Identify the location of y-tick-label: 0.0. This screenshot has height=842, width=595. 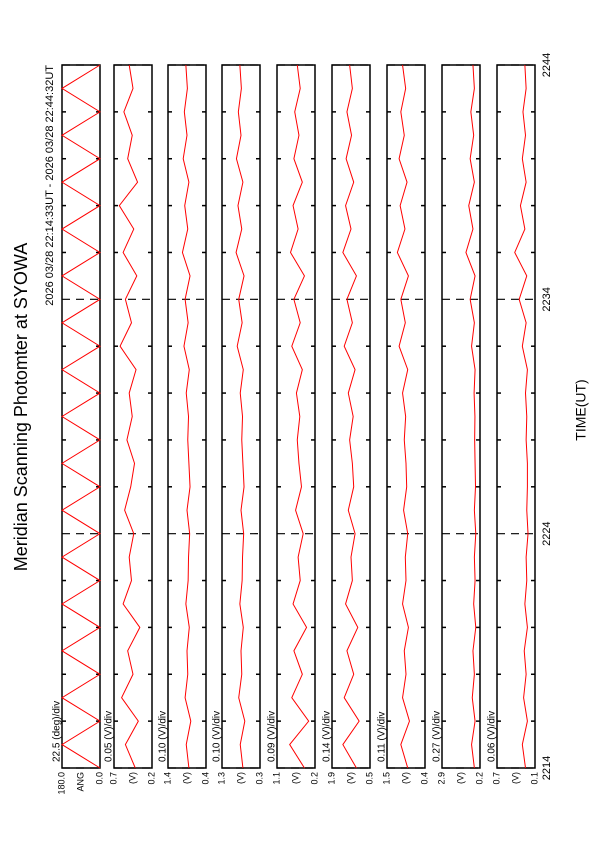
(99, 778).